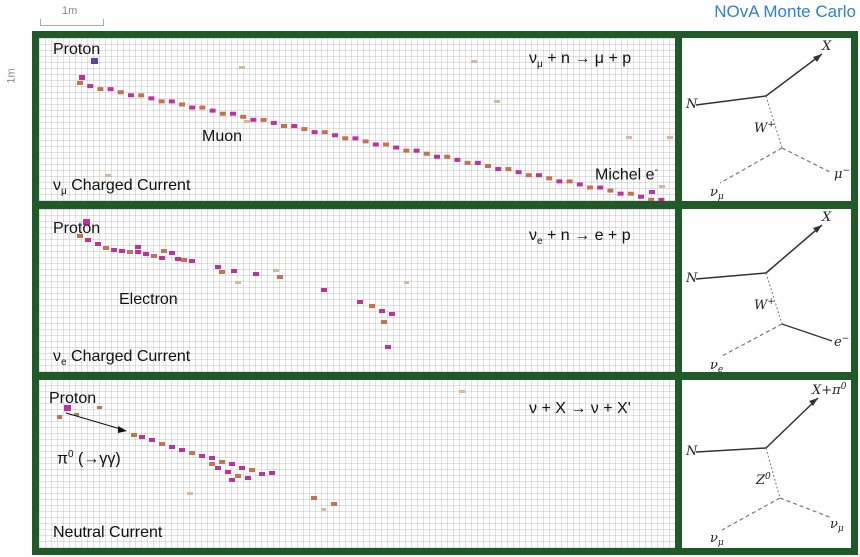 Image resolution: width=860 pixels, height=557 pixels. Describe the element at coordinates (148, 299) in the screenshot. I see `electron-label: Electron` at that location.